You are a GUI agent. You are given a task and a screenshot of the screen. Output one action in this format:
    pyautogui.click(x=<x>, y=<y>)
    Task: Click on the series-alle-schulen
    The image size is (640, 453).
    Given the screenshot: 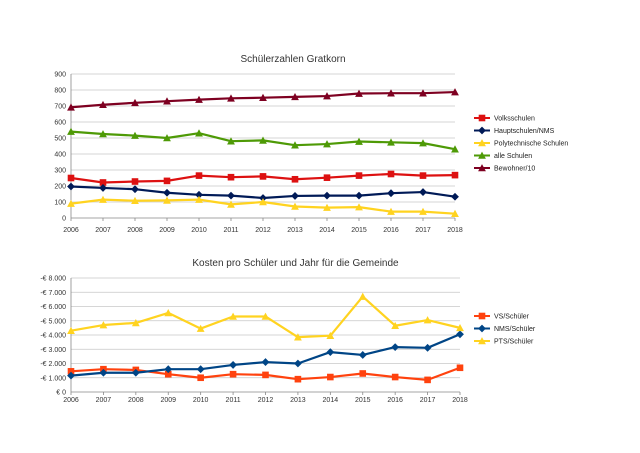 What is the action you would take?
    pyautogui.click(x=263, y=140)
    